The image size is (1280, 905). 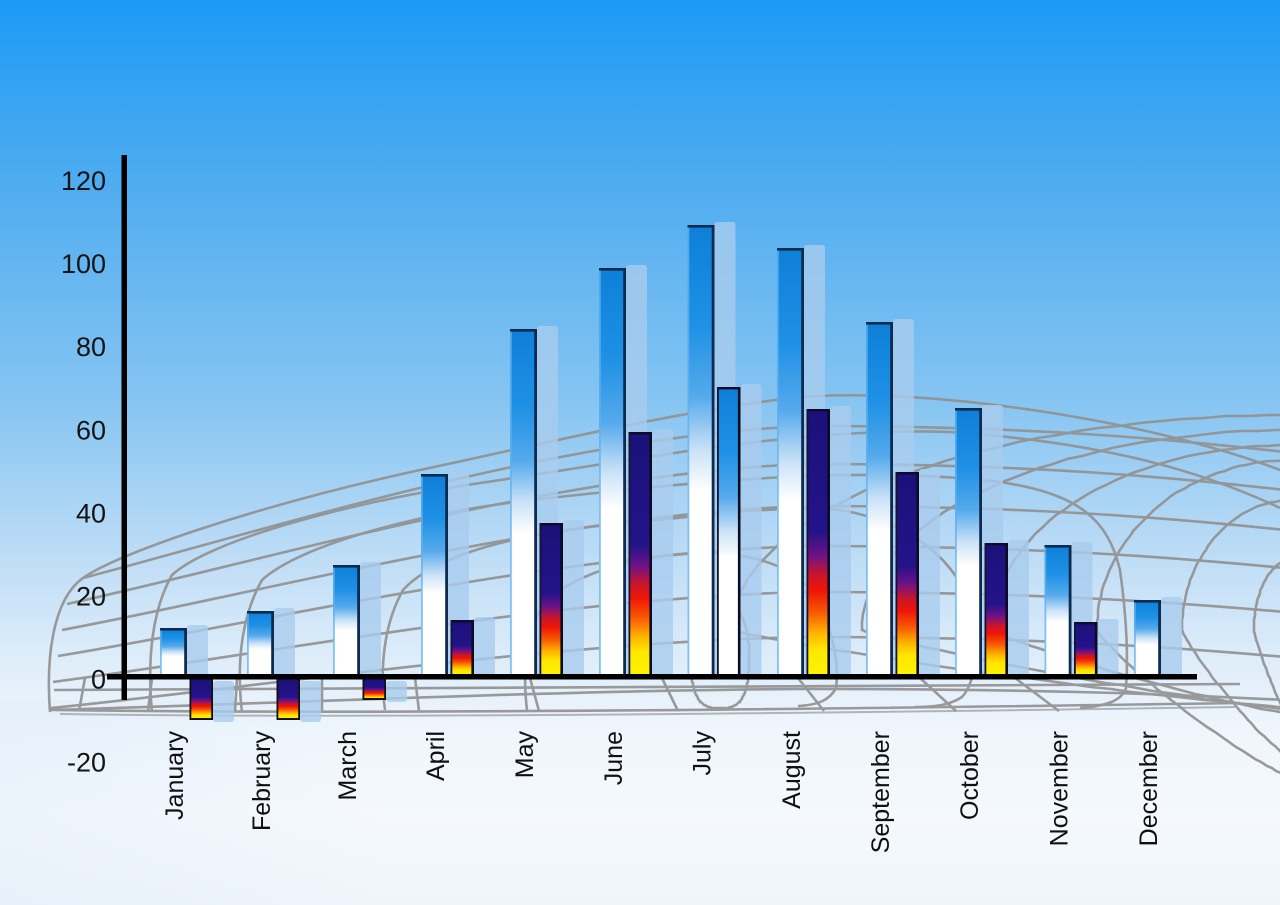 What do you see at coordinates (970, 775) in the screenshot?
I see `svg-text: October` at bounding box center [970, 775].